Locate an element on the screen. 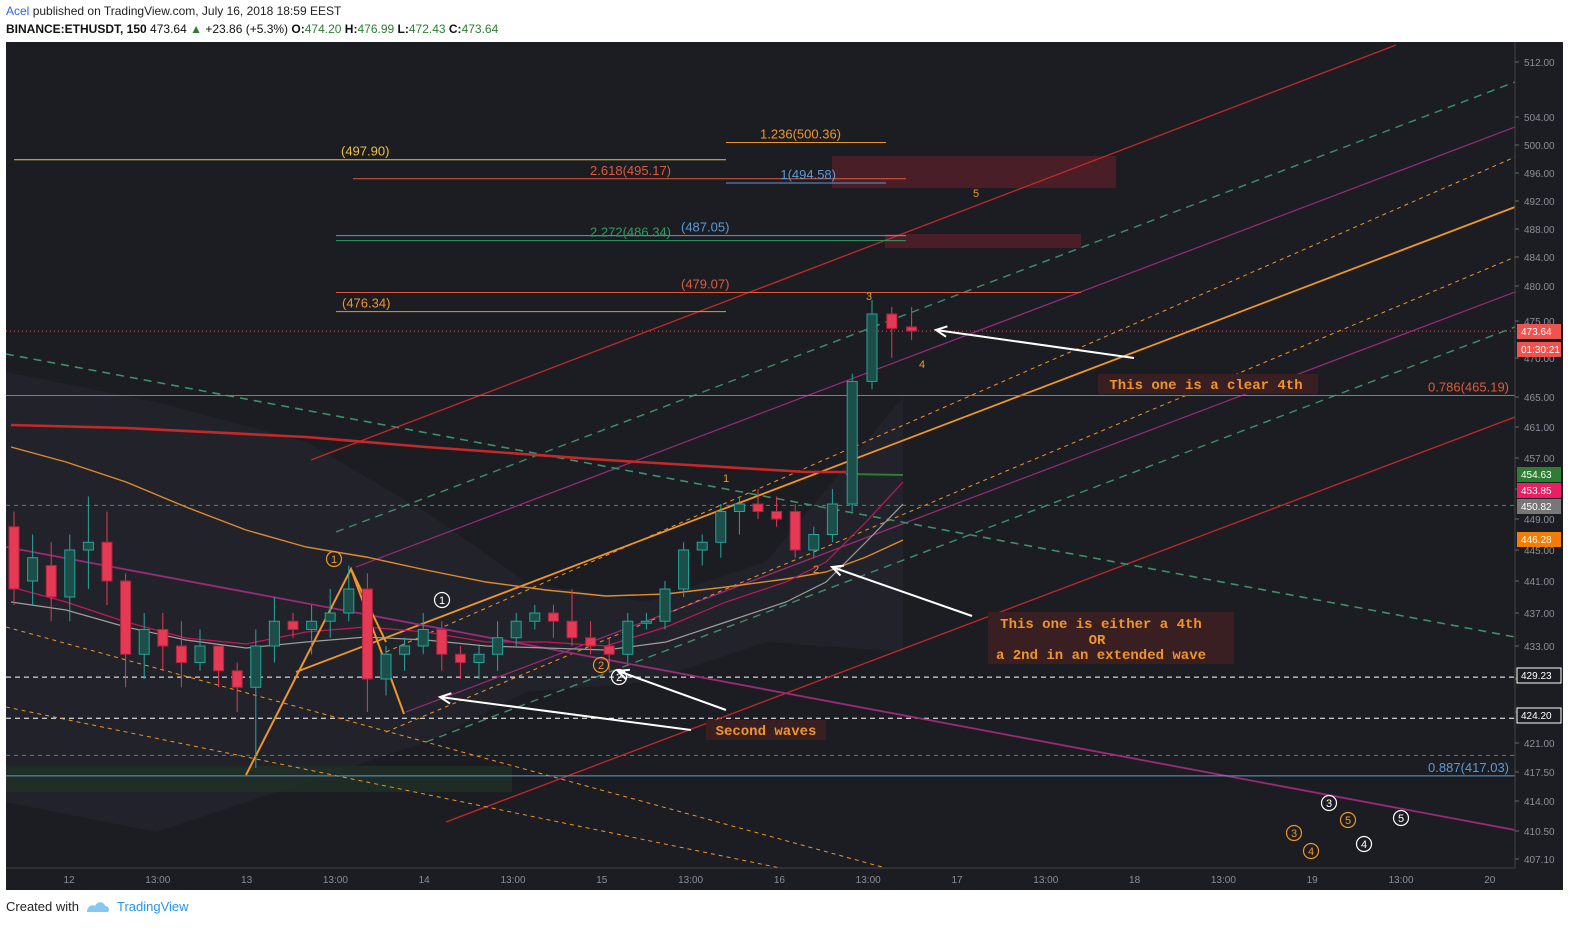 Image resolution: width=1587 pixels, height=935 pixels. arrow-clear-4th is located at coordinates (1035, 344).